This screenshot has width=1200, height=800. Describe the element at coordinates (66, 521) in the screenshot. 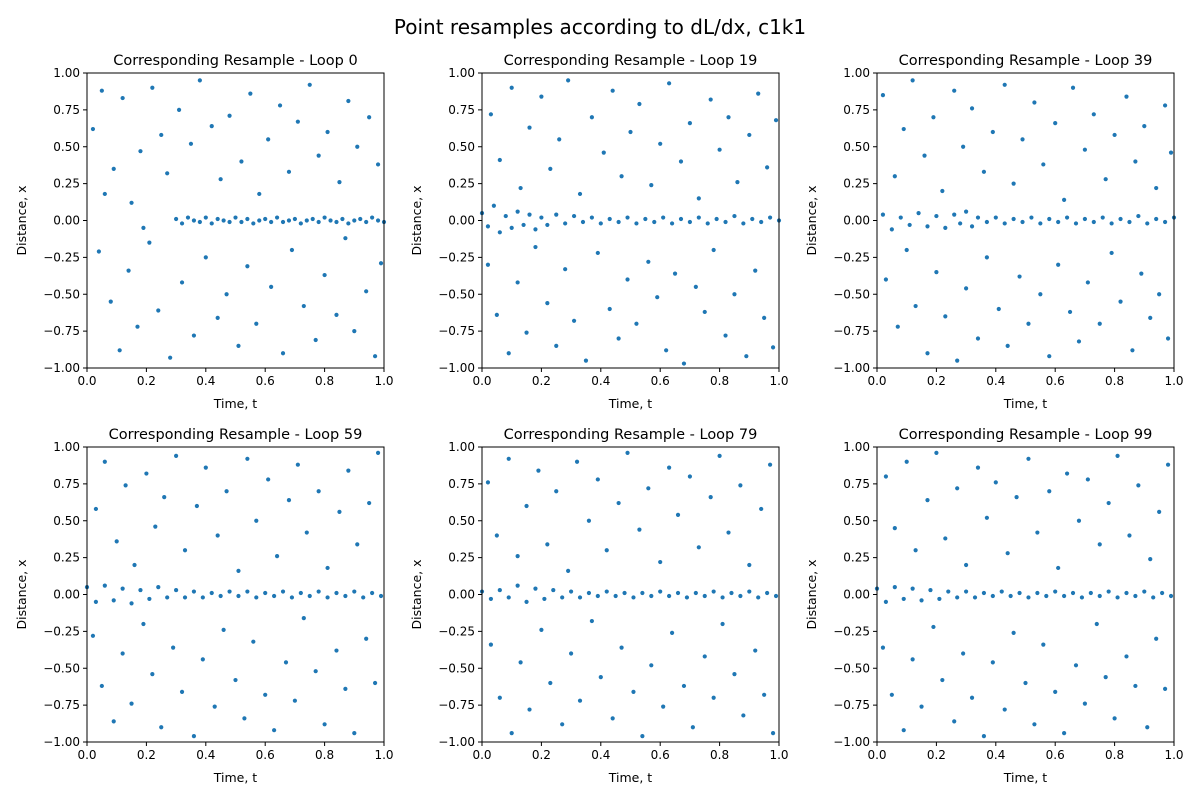

I see `y-tick-label: 0.50` at that location.